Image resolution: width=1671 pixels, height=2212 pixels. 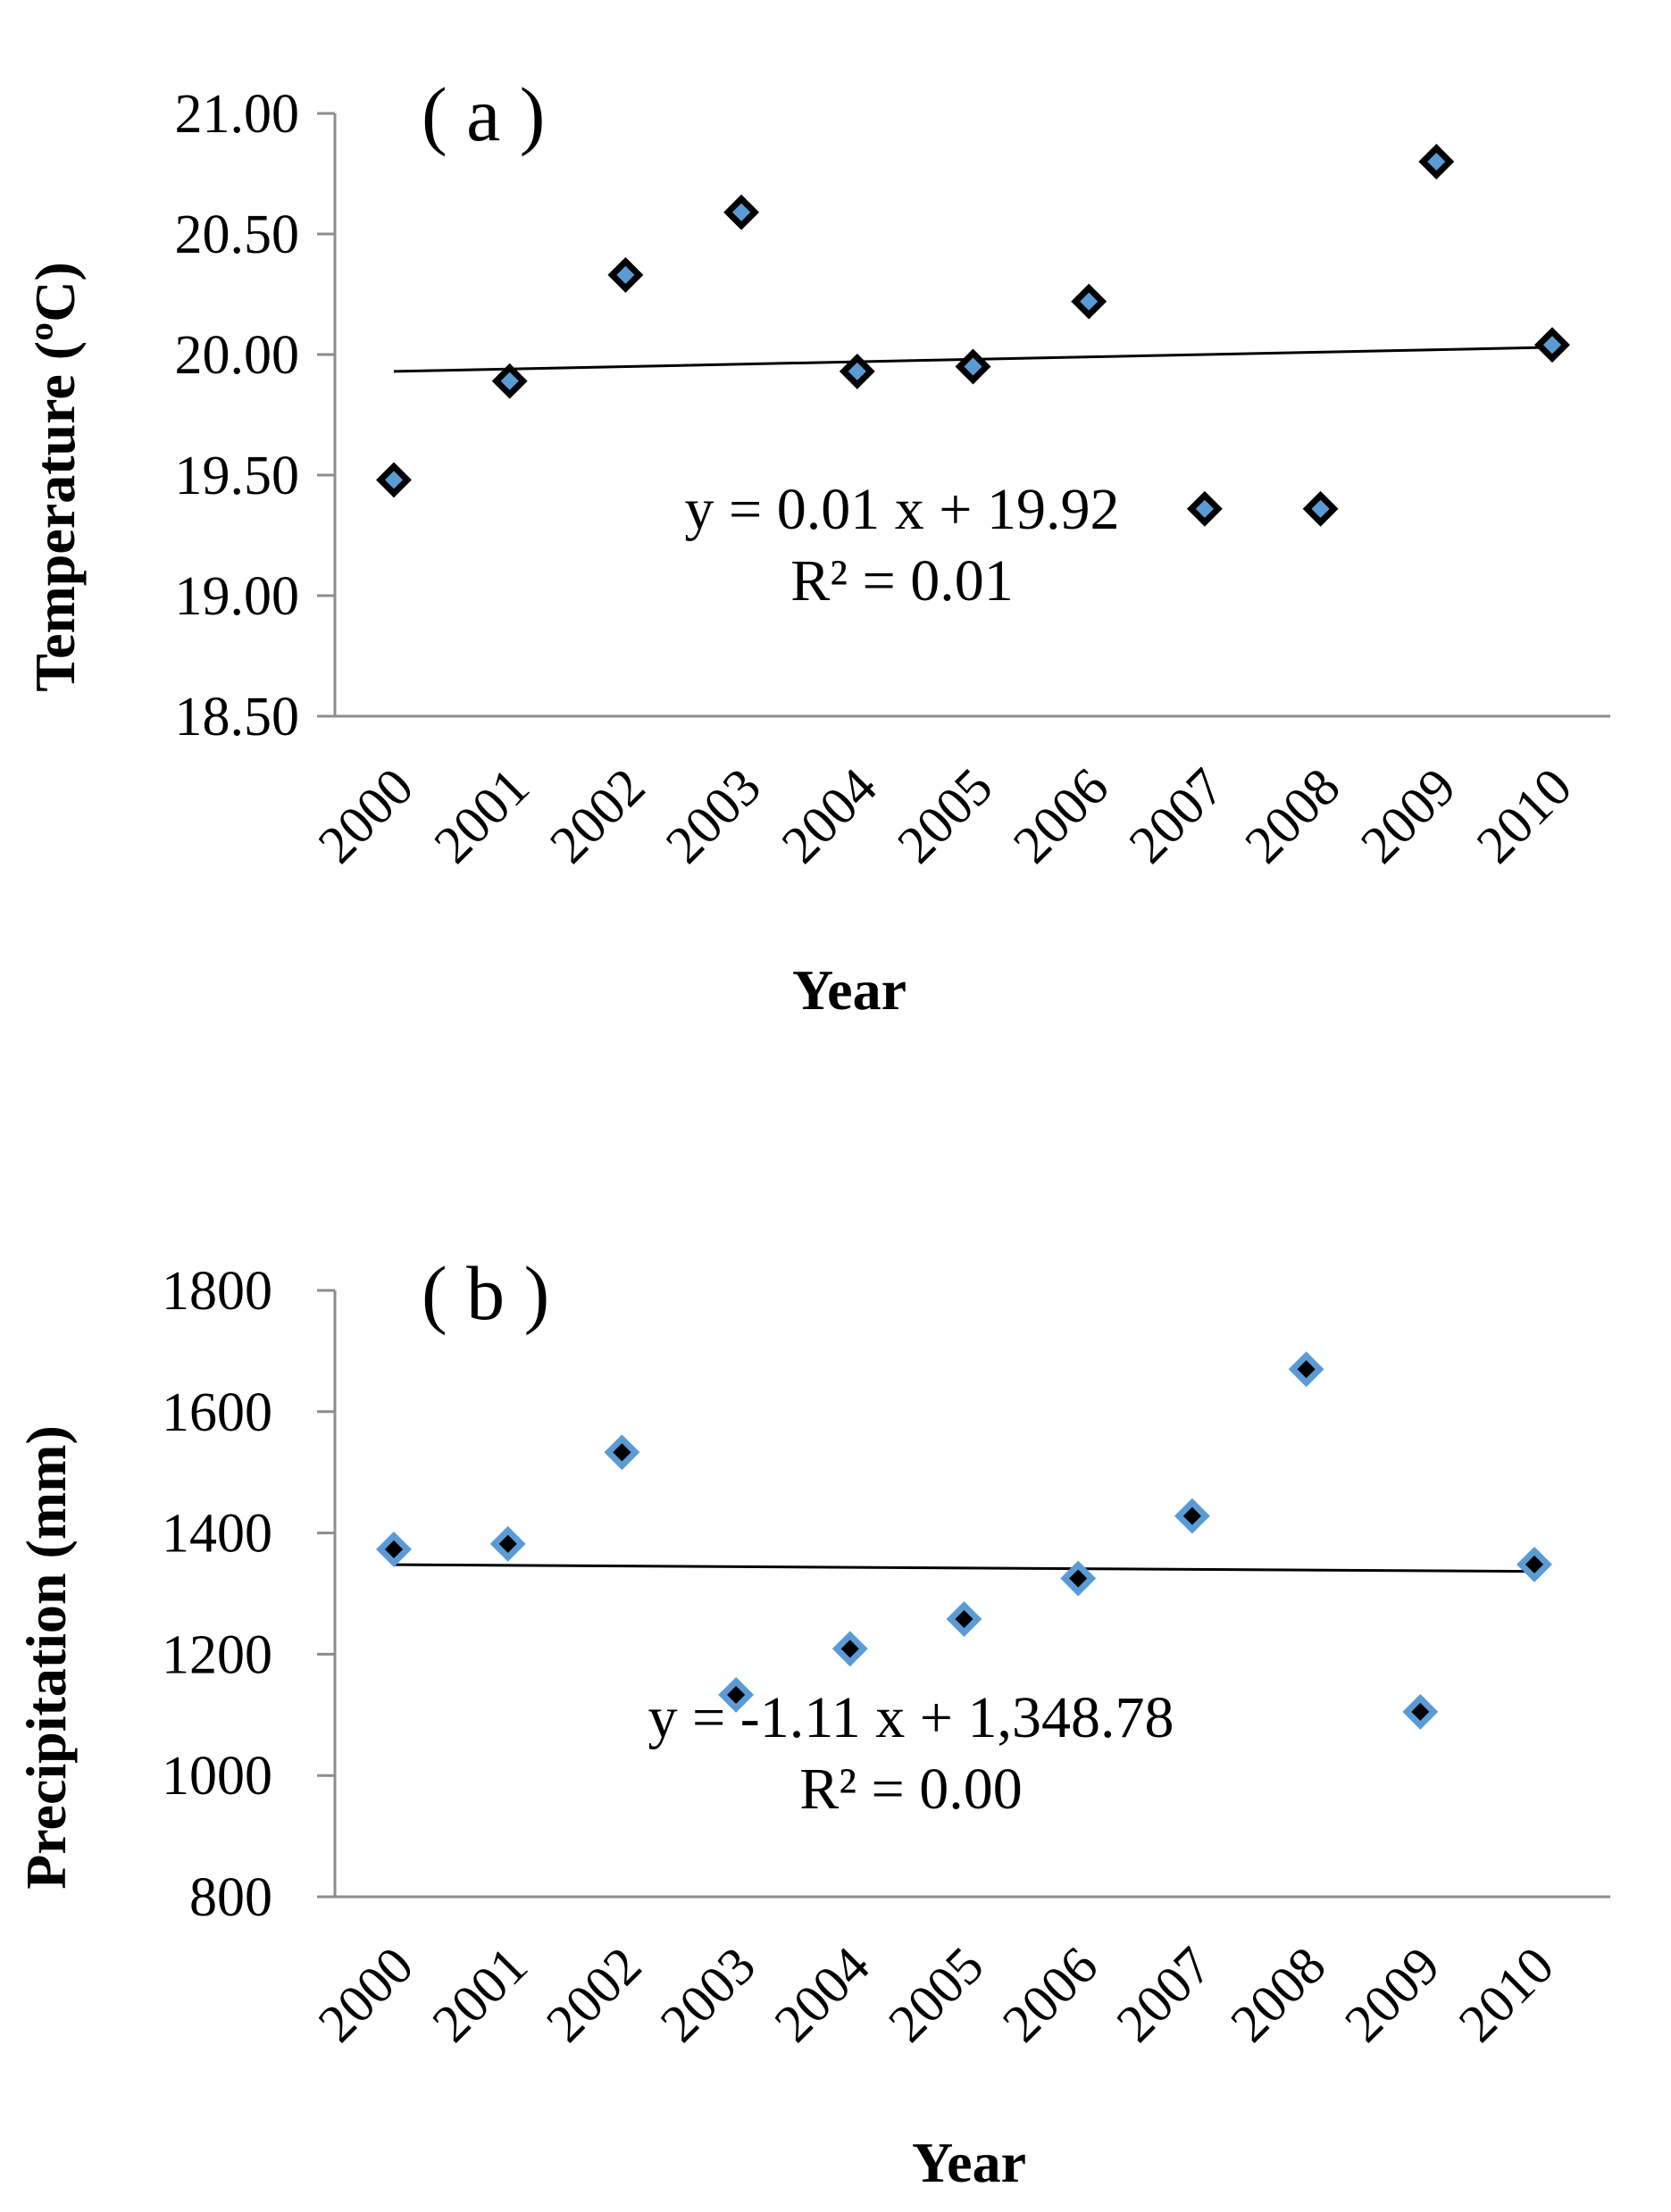 I want to click on y-tick-label: 20.50, so click(x=237, y=235).